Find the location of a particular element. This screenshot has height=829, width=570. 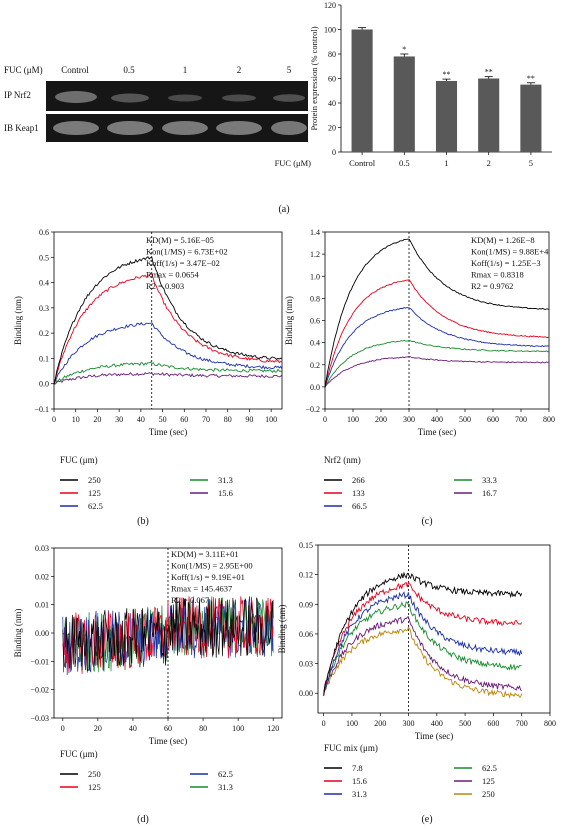

kinetics-stat: Koff(1/s) = 9.19E+01 is located at coordinates (208, 577).